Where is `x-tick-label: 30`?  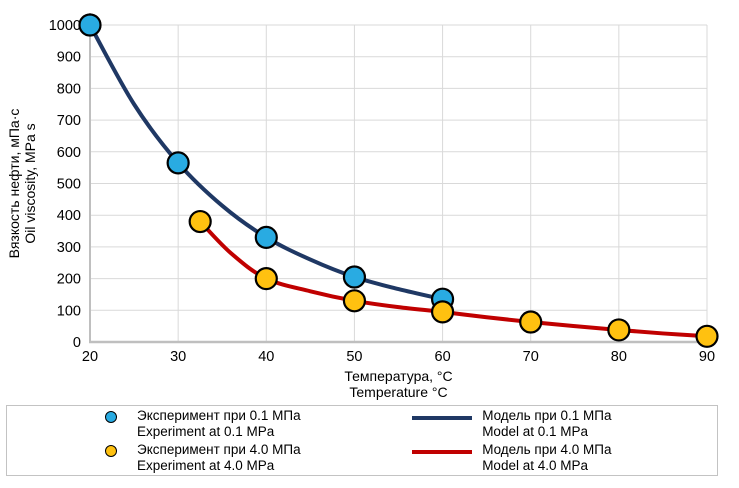 x-tick-label: 30 is located at coordinates (178, 357).